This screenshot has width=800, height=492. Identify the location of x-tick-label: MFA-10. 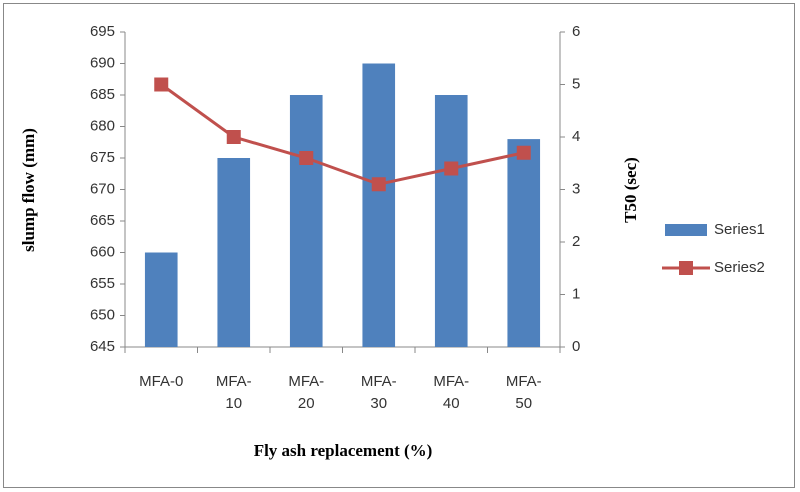
(233, 392).